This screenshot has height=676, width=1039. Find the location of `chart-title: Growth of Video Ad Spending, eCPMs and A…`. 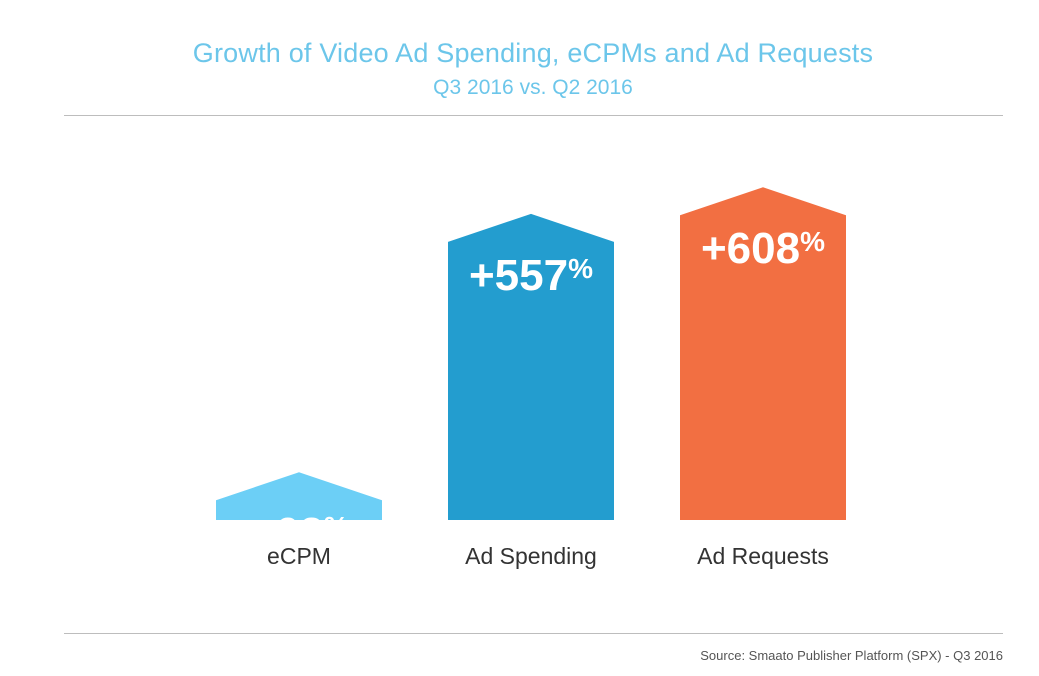

chart-title: Growth of Video Ad Spending, eCPMs and A… is located at coordinates (533, 53).